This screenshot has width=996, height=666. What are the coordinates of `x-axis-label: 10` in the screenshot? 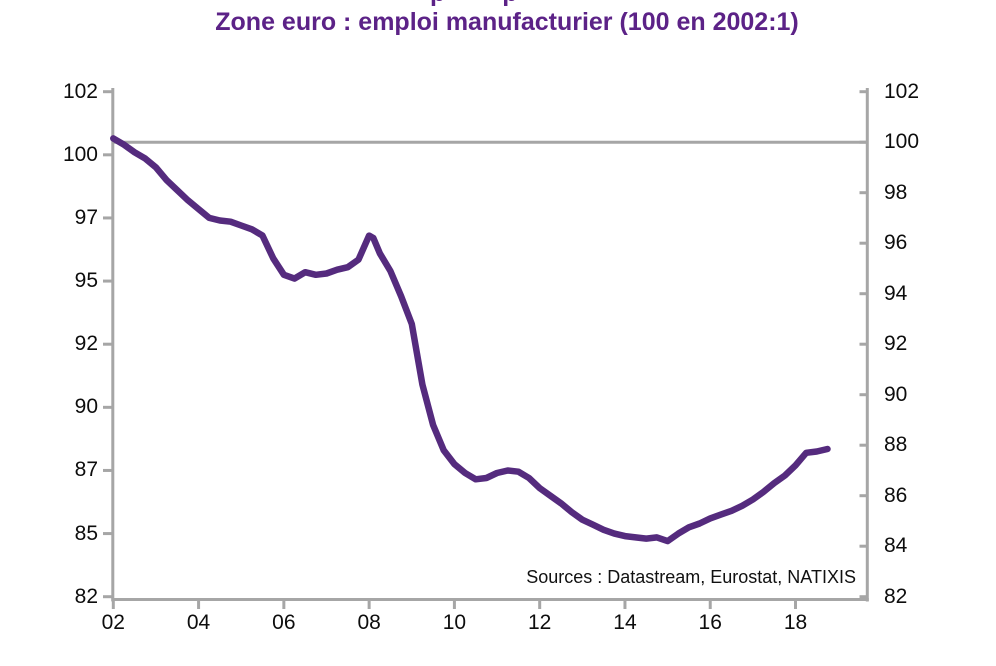 It's located at (454, 622).